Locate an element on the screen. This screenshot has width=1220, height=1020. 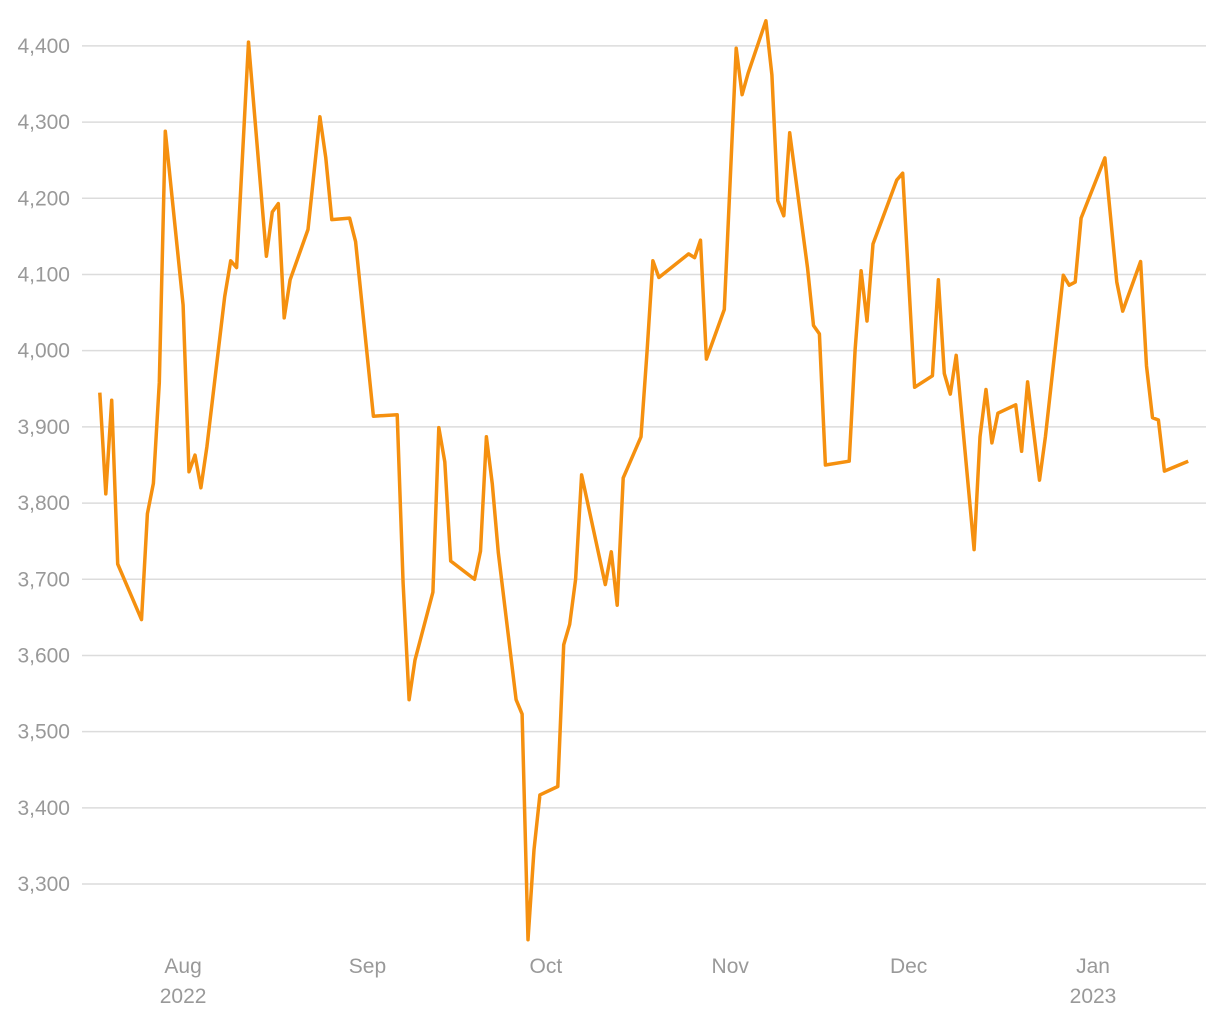
x-tick-year: 2023 is located at coordinates (1093, 996).